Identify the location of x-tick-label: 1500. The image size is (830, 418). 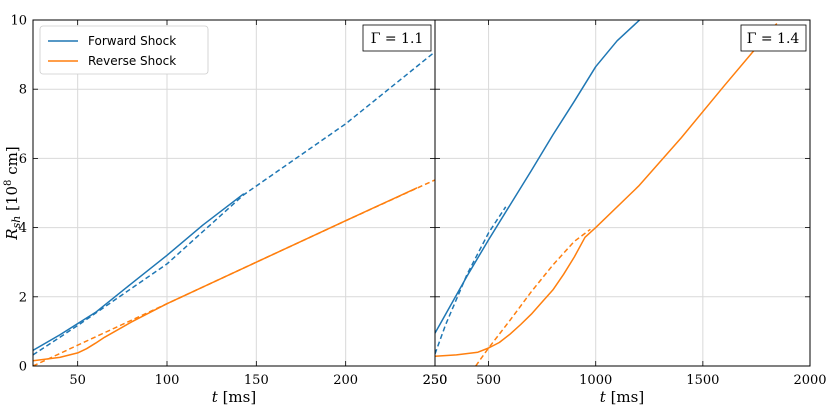
(702, 380).